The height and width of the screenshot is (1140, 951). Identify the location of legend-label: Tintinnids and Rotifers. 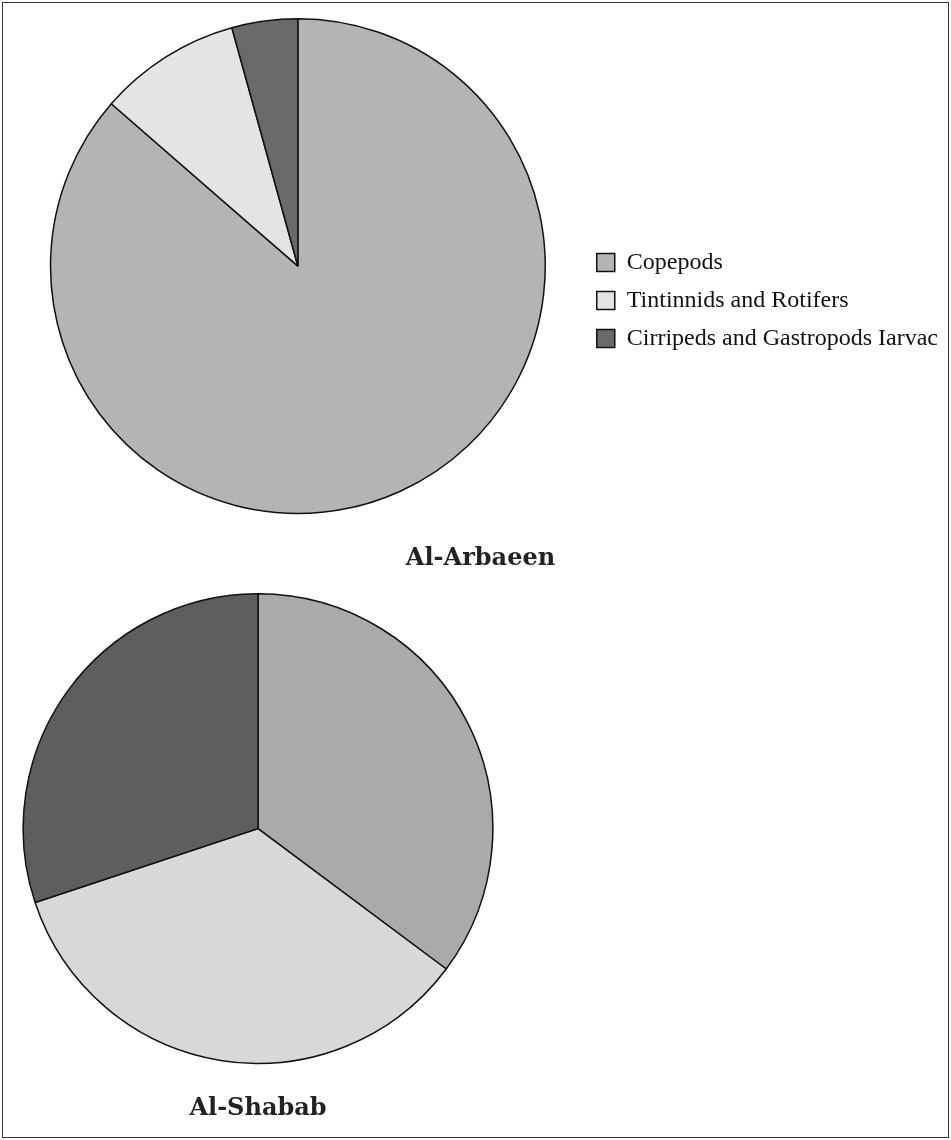
(737, 298).